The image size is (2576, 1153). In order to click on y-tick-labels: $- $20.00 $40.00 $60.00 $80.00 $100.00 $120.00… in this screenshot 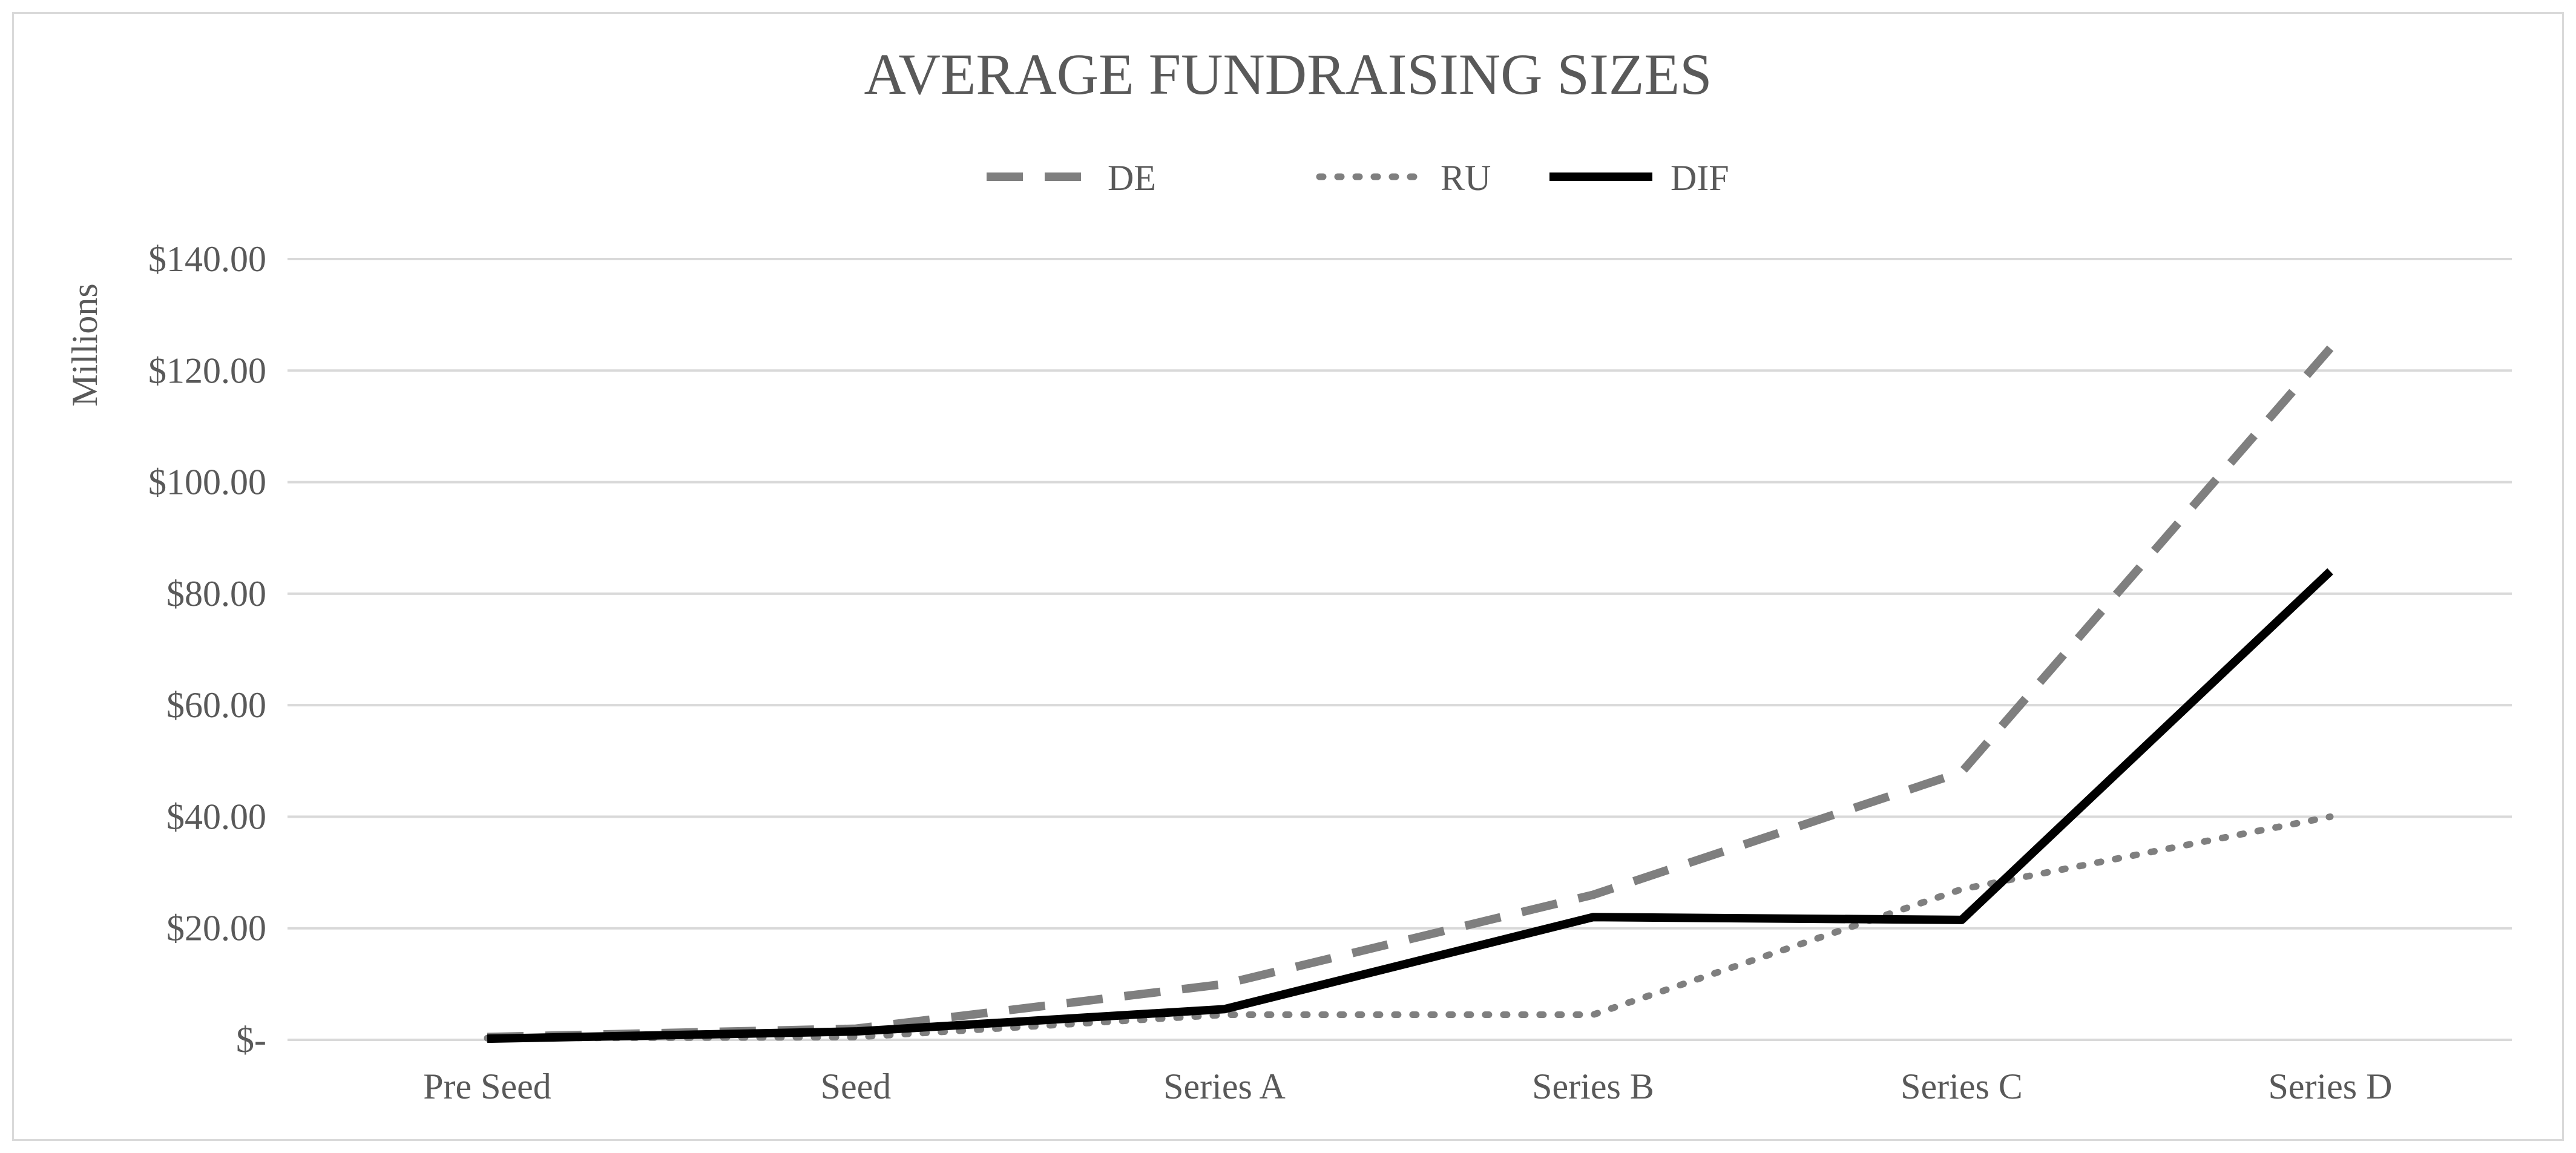, I will do `click(207, 649)`.